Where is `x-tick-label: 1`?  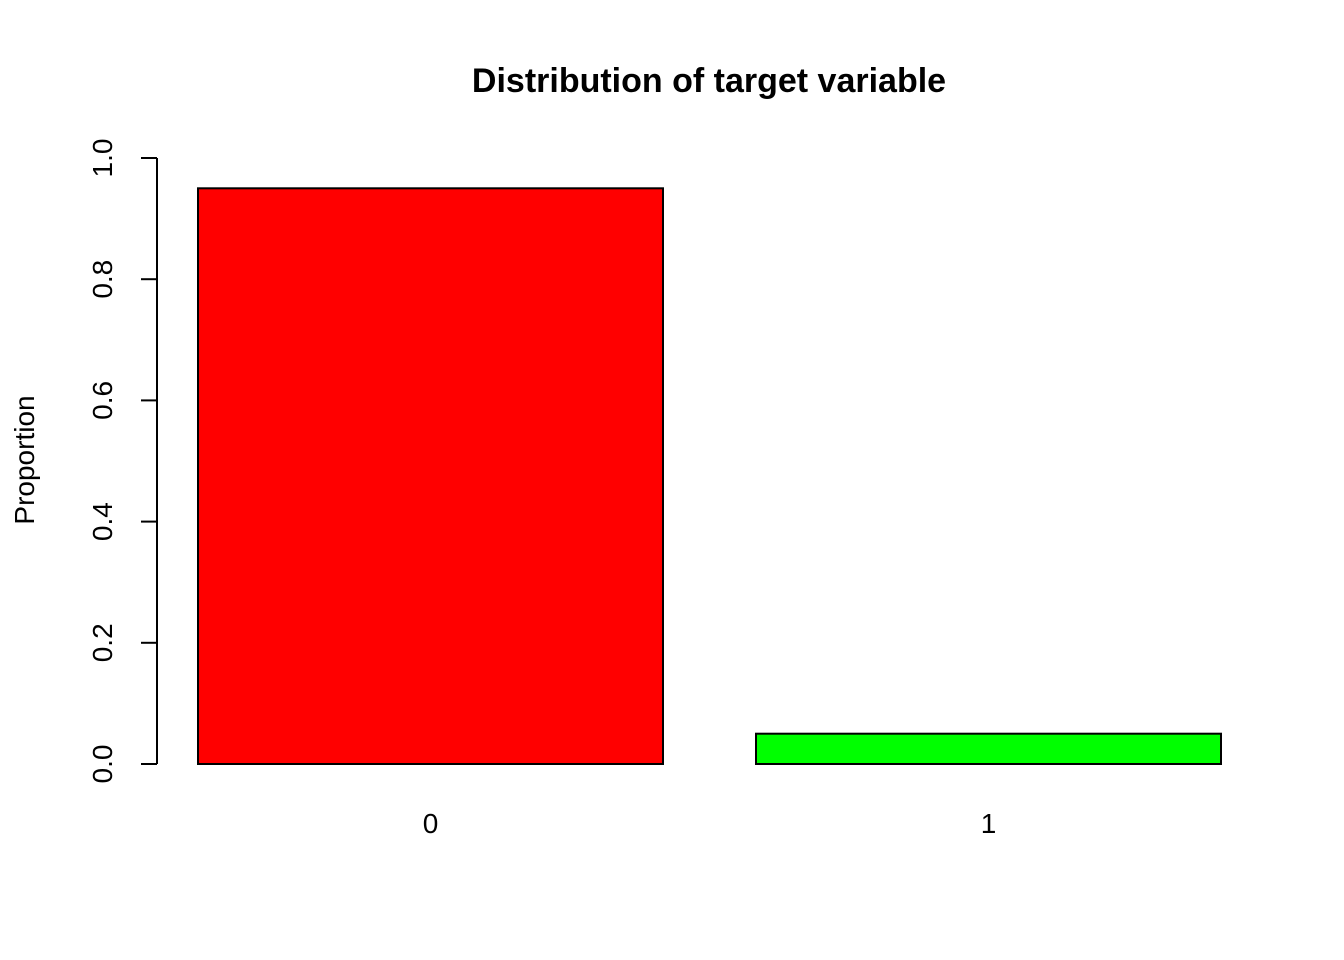
x-tick-label: 1 is located at coordinates (989, 823).